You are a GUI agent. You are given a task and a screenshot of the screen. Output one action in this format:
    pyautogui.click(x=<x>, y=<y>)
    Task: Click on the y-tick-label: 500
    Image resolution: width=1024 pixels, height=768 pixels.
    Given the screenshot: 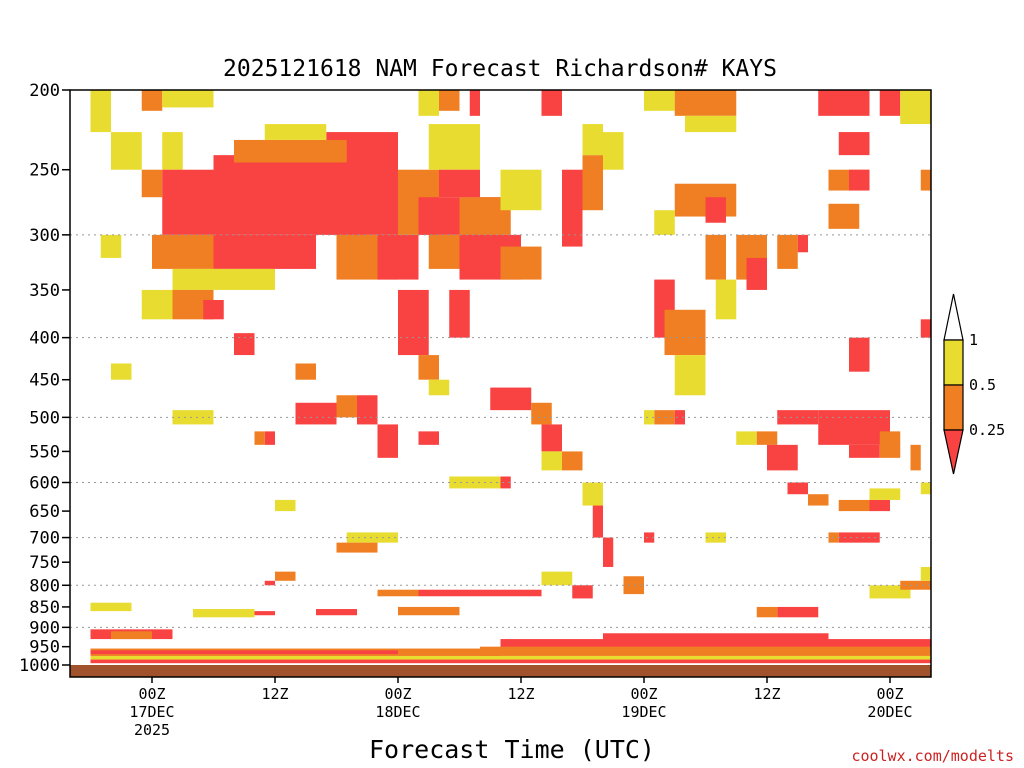 What is the action you would take?
    pyautogui.click(x=44, y=418)
    